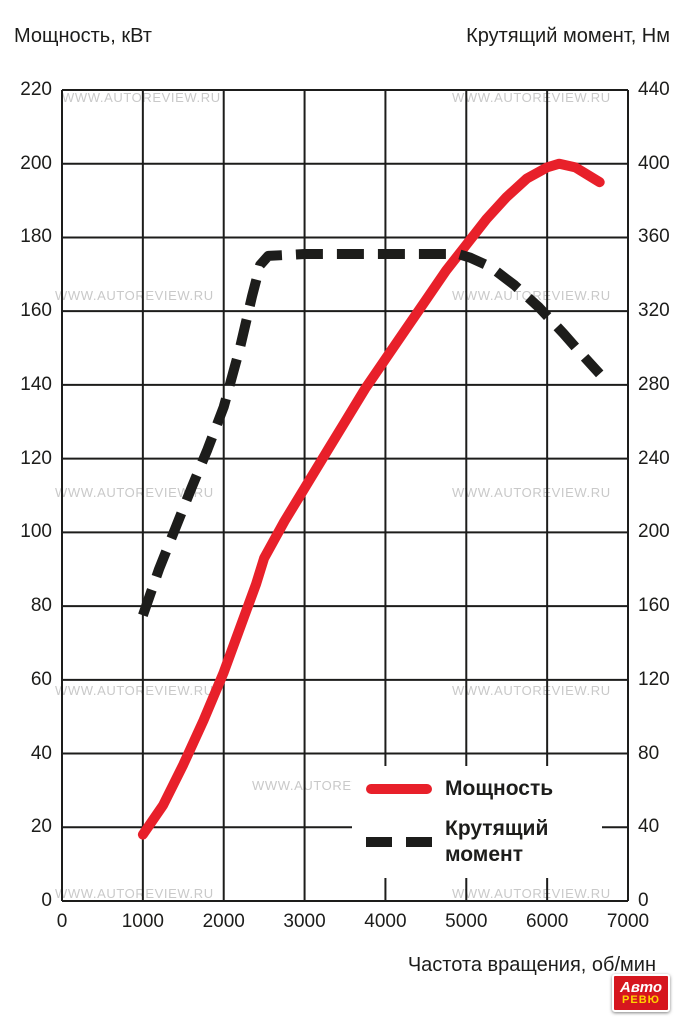  I want to click on y-right-tick-label: 120, so click(654, 679).